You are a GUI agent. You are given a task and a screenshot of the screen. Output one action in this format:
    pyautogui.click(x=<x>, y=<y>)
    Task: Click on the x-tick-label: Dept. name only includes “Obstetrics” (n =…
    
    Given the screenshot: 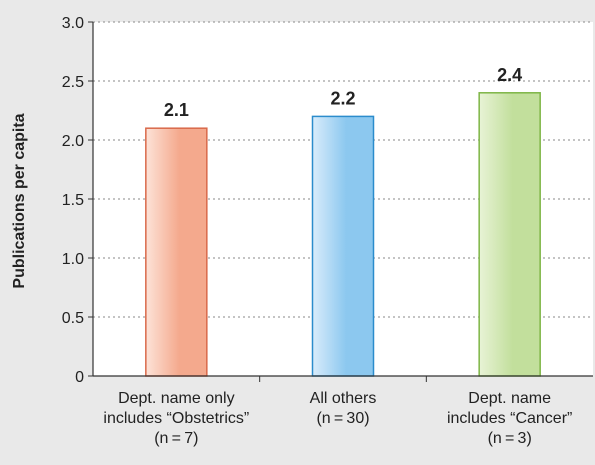 What is the action you would take?
    pyautogui.click(x=176, y=418)
    